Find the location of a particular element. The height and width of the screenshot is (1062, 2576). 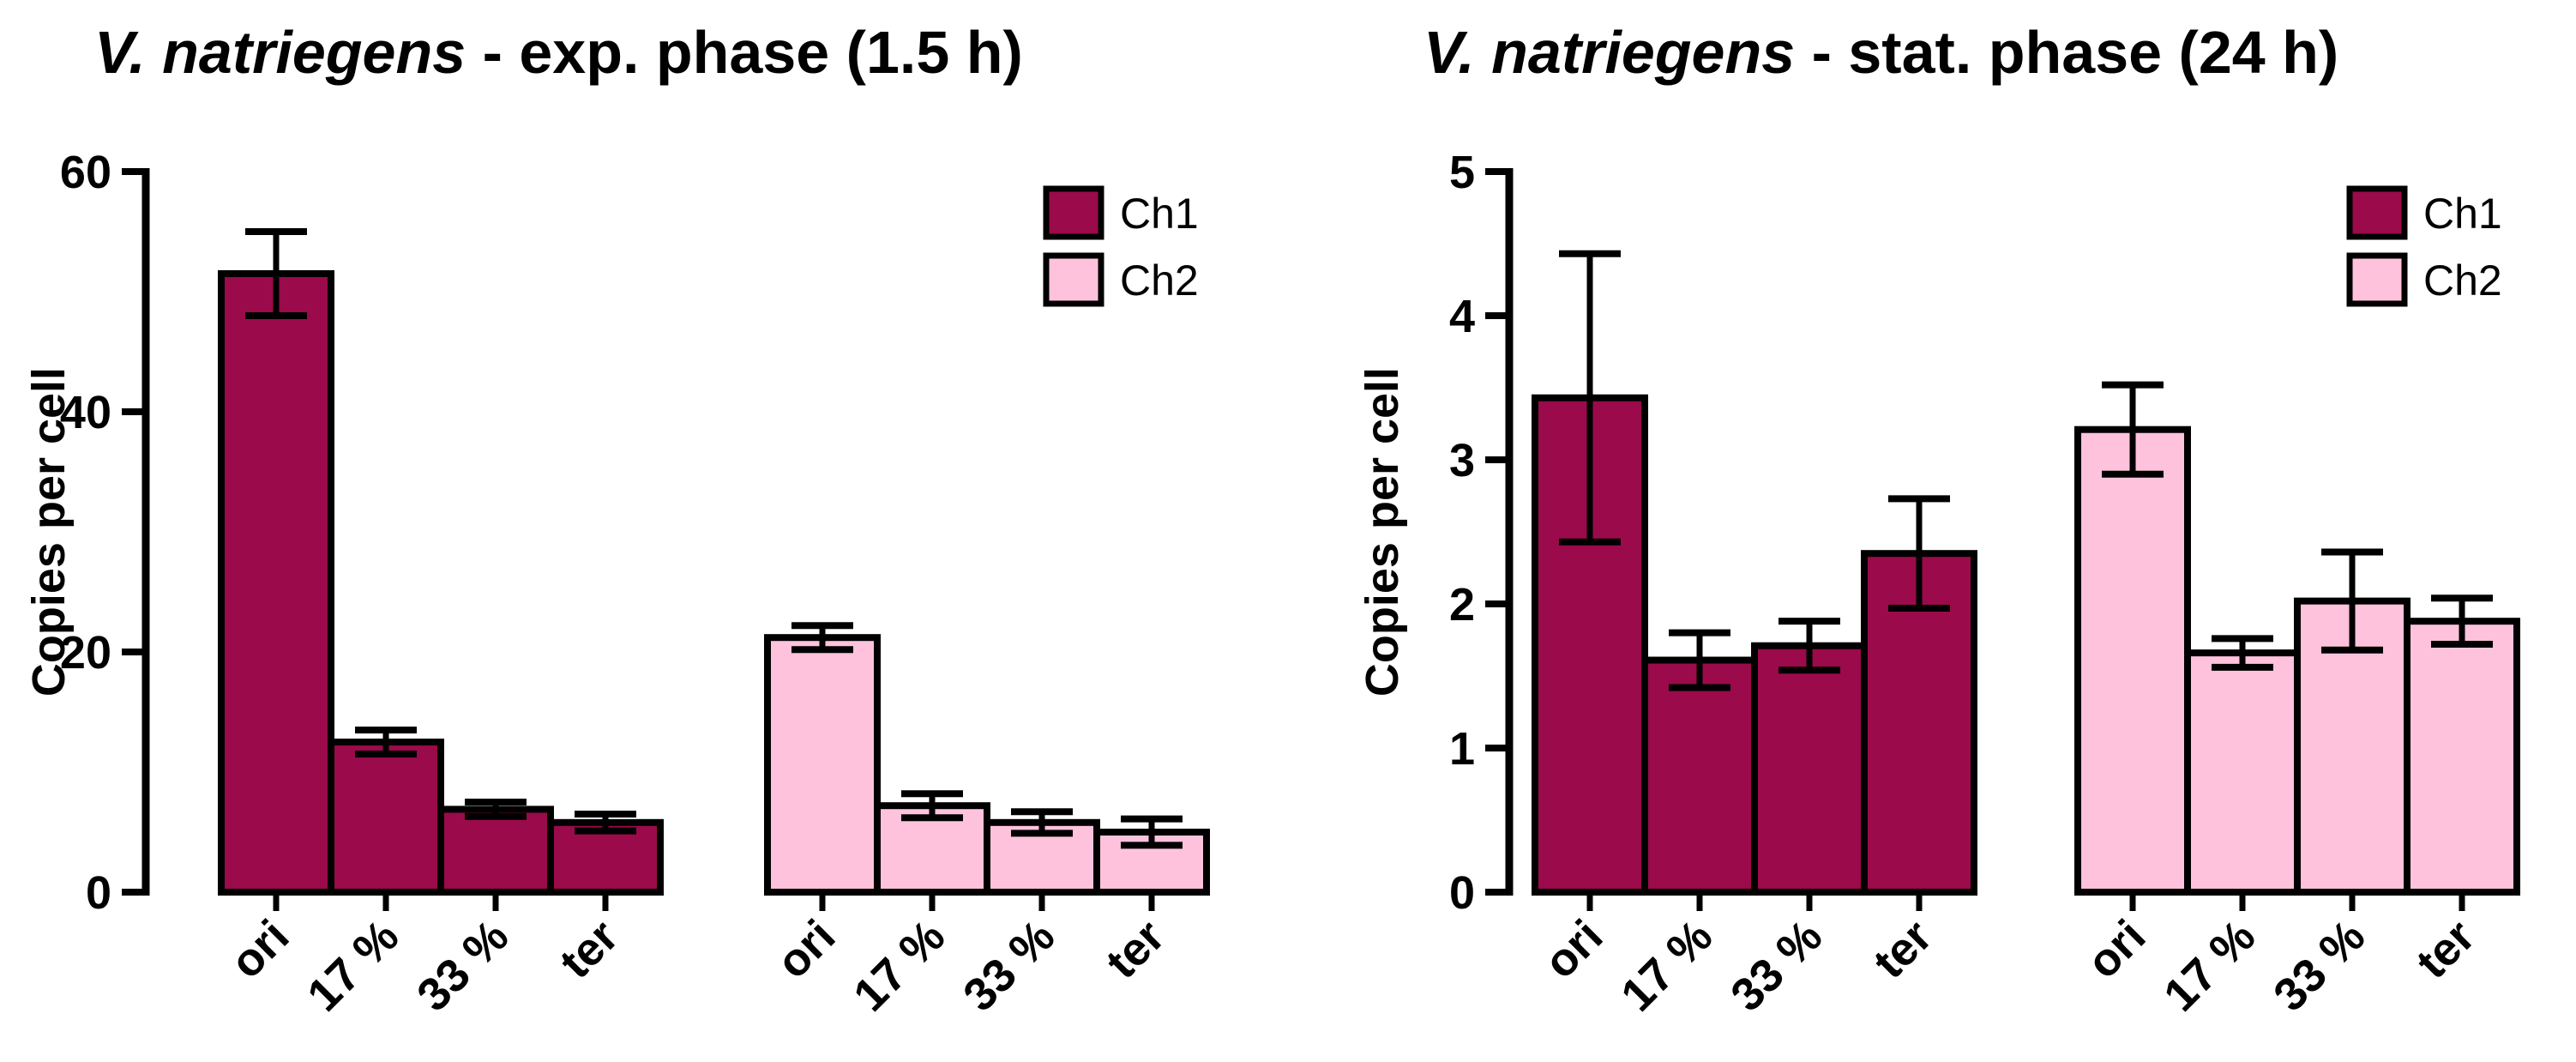

y-tick-label: 60 is located at coordinates (86, 172).